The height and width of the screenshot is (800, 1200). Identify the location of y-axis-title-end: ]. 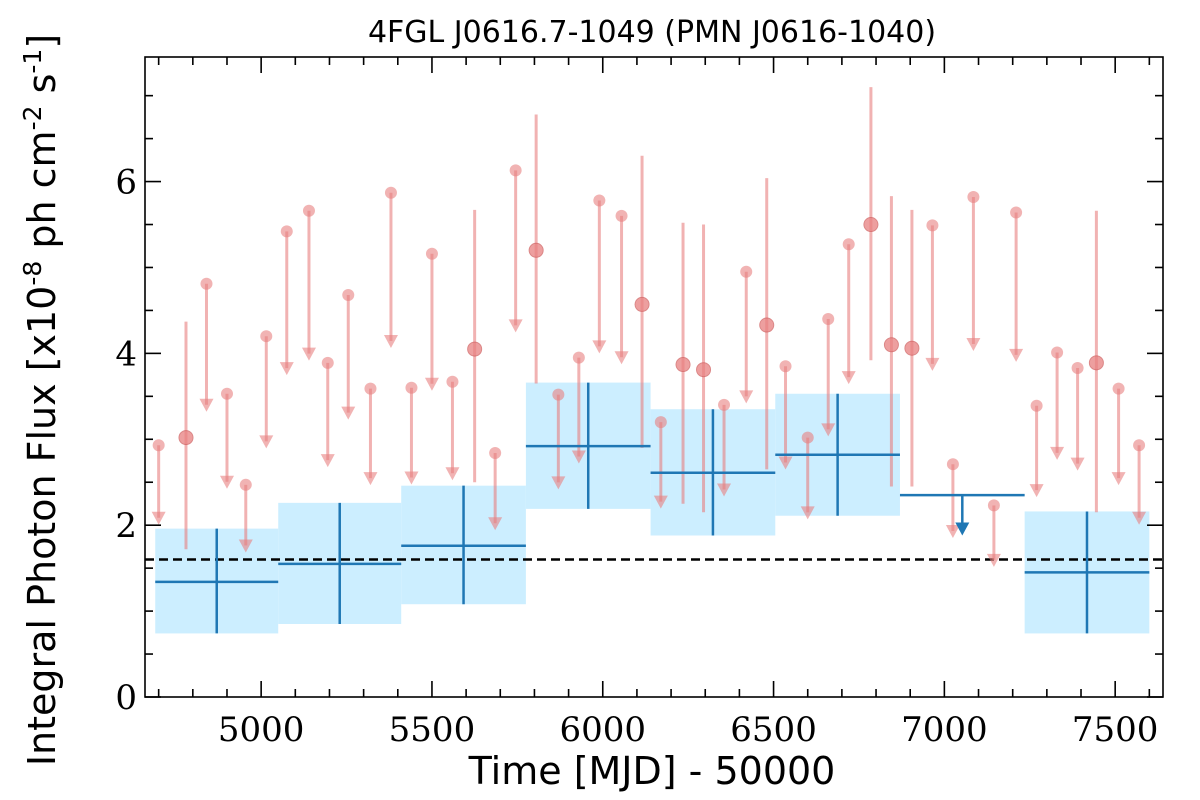
(42, 41).